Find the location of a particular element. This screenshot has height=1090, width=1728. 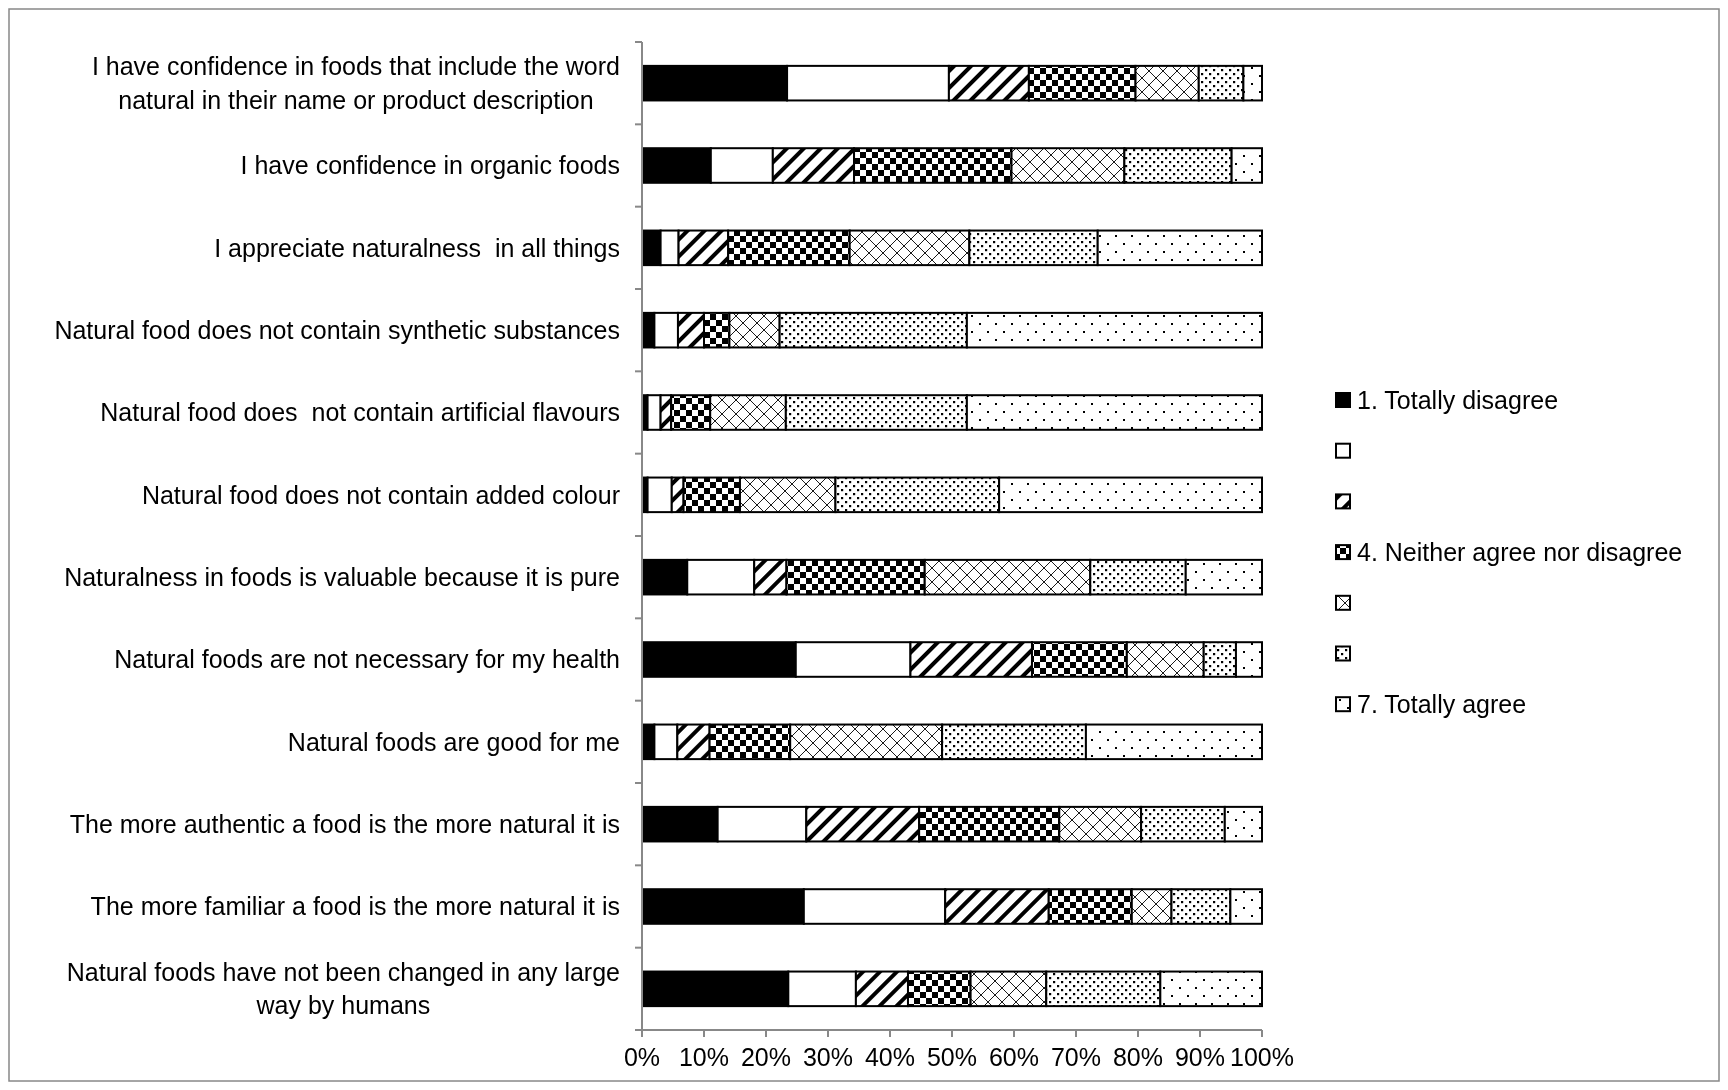

x-tick-label: 0% is located at coordinates (642, 1057).